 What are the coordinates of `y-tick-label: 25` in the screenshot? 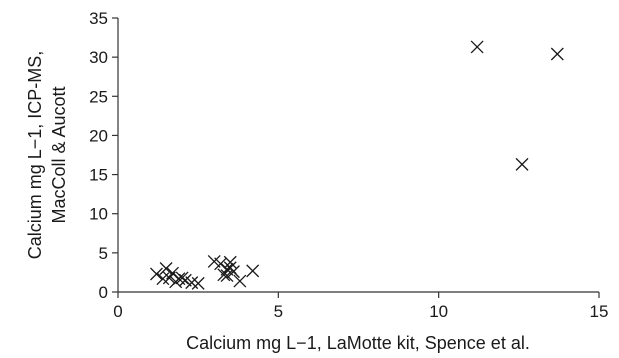 It's located at (98, 96).